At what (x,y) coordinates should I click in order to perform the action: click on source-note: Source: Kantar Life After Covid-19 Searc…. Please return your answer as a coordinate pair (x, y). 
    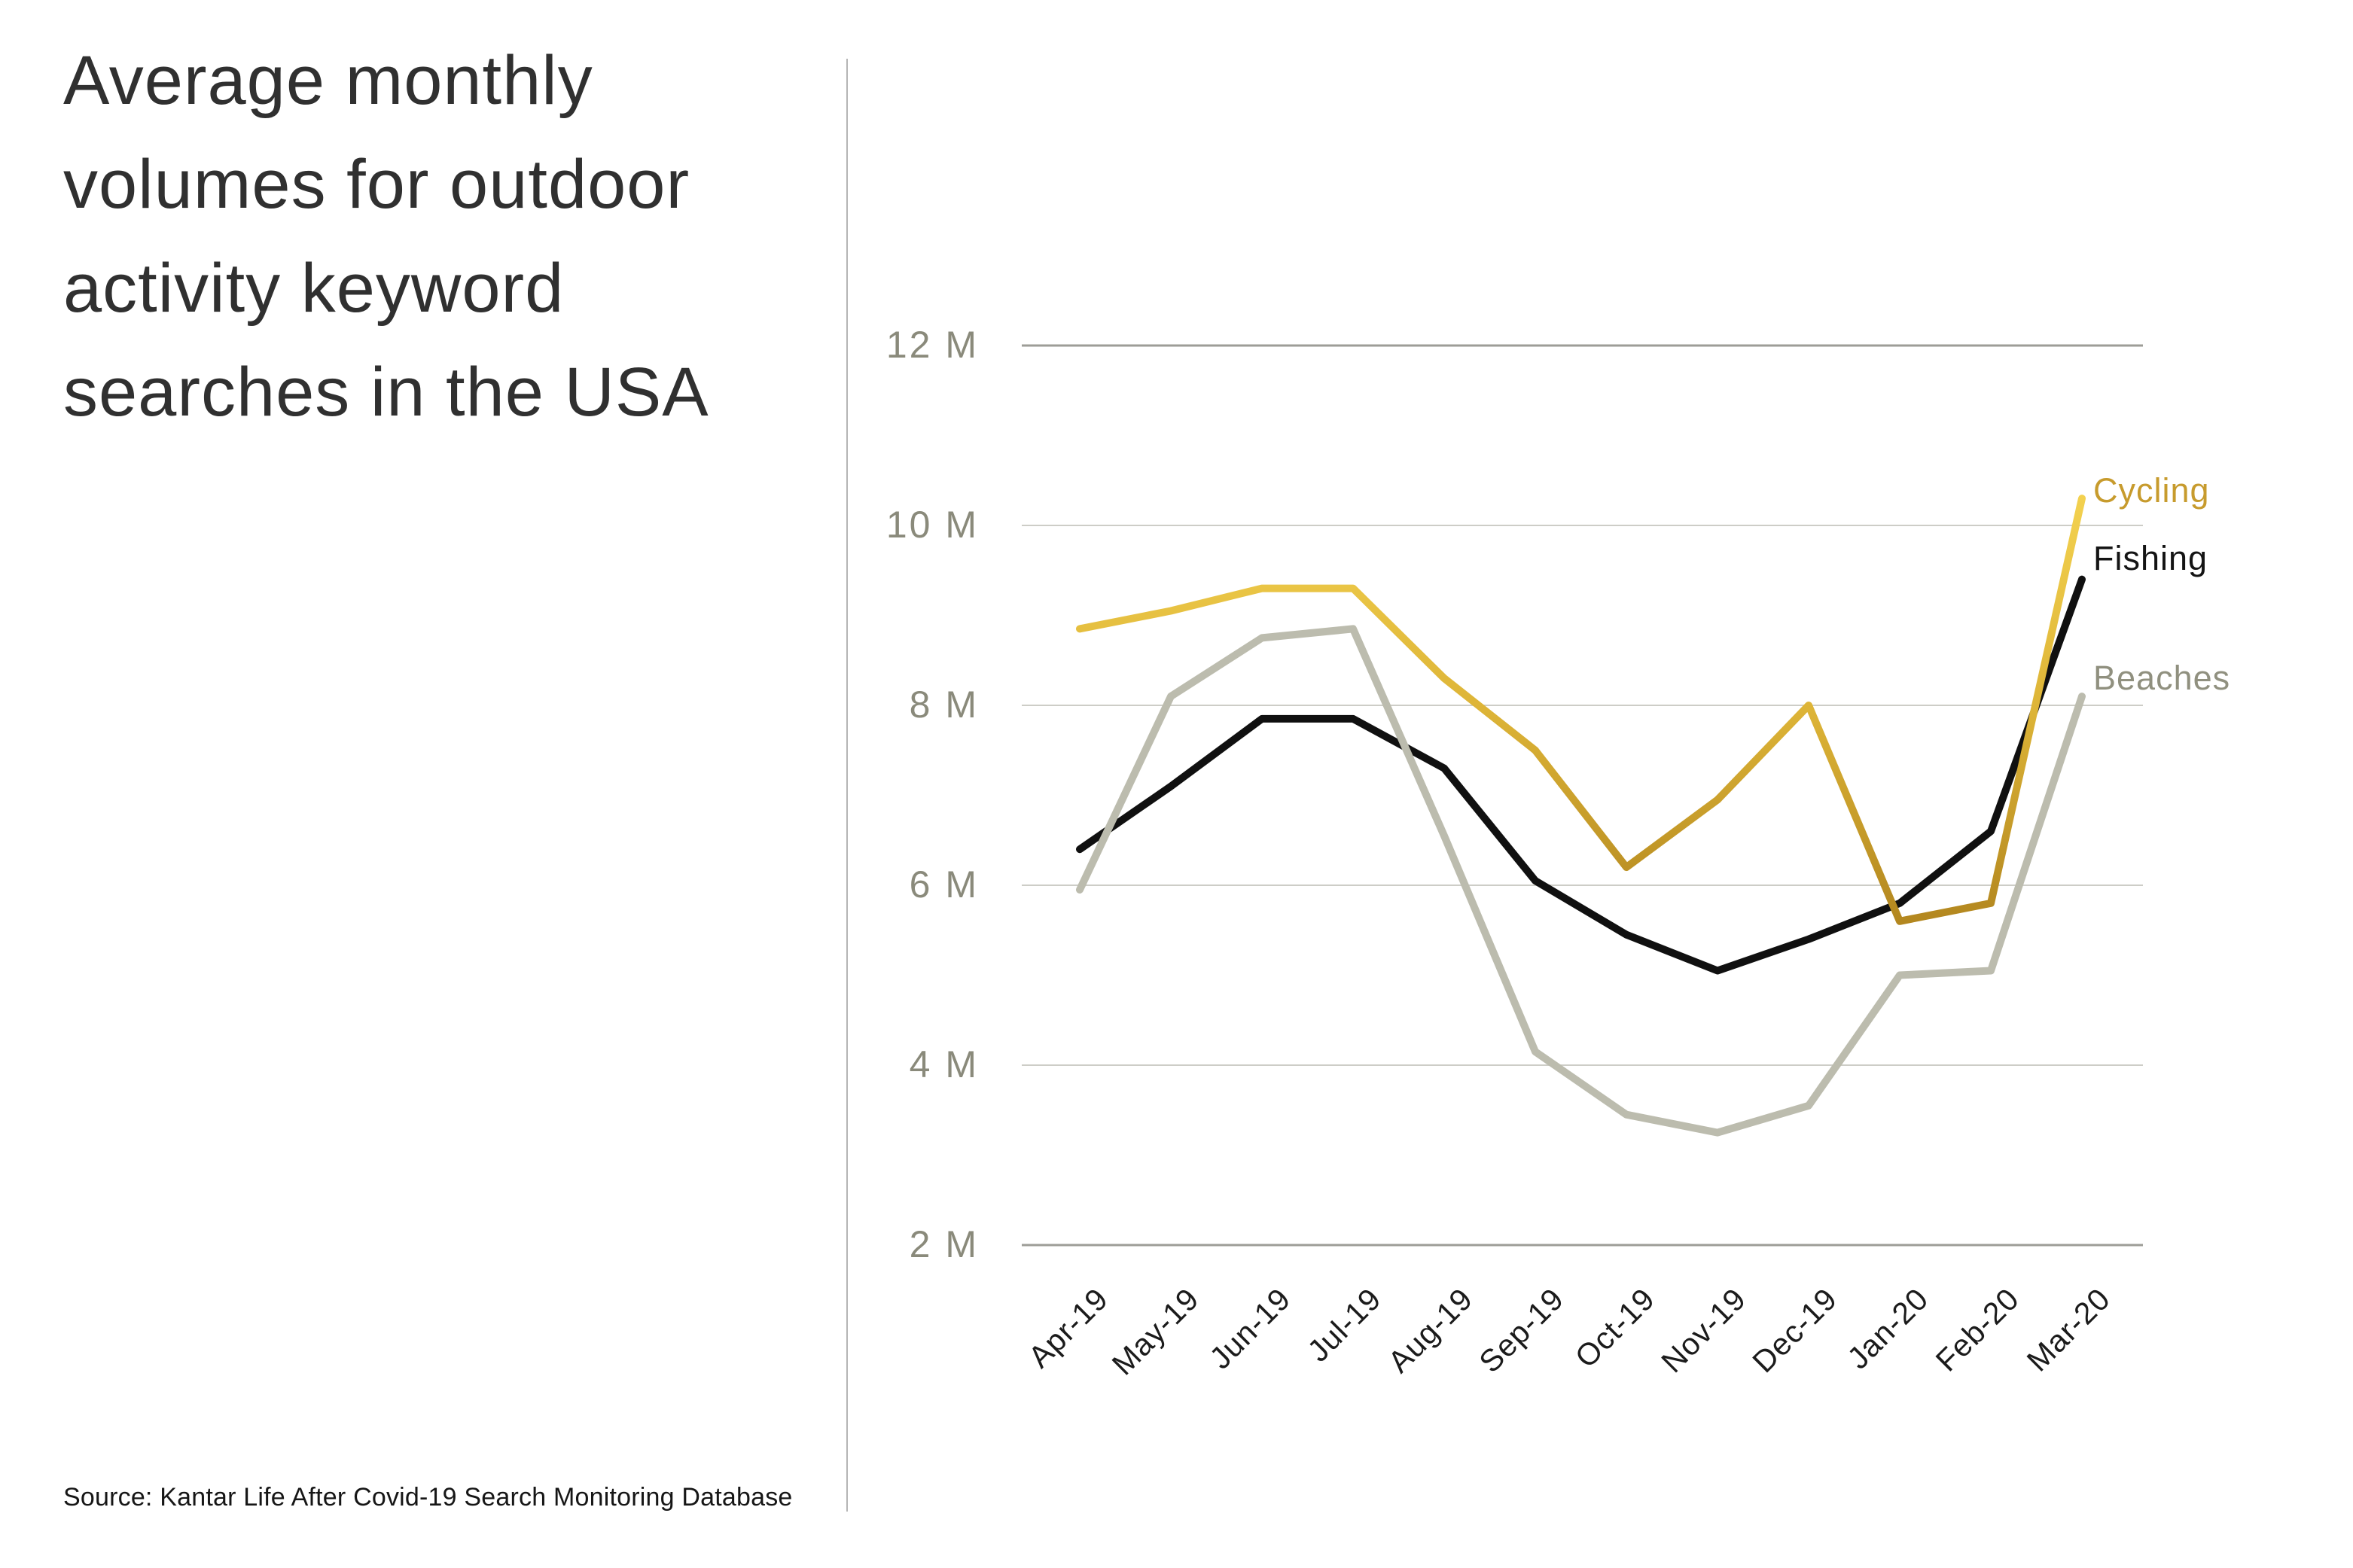
    Looking at the image, I should click on (428, 1497).